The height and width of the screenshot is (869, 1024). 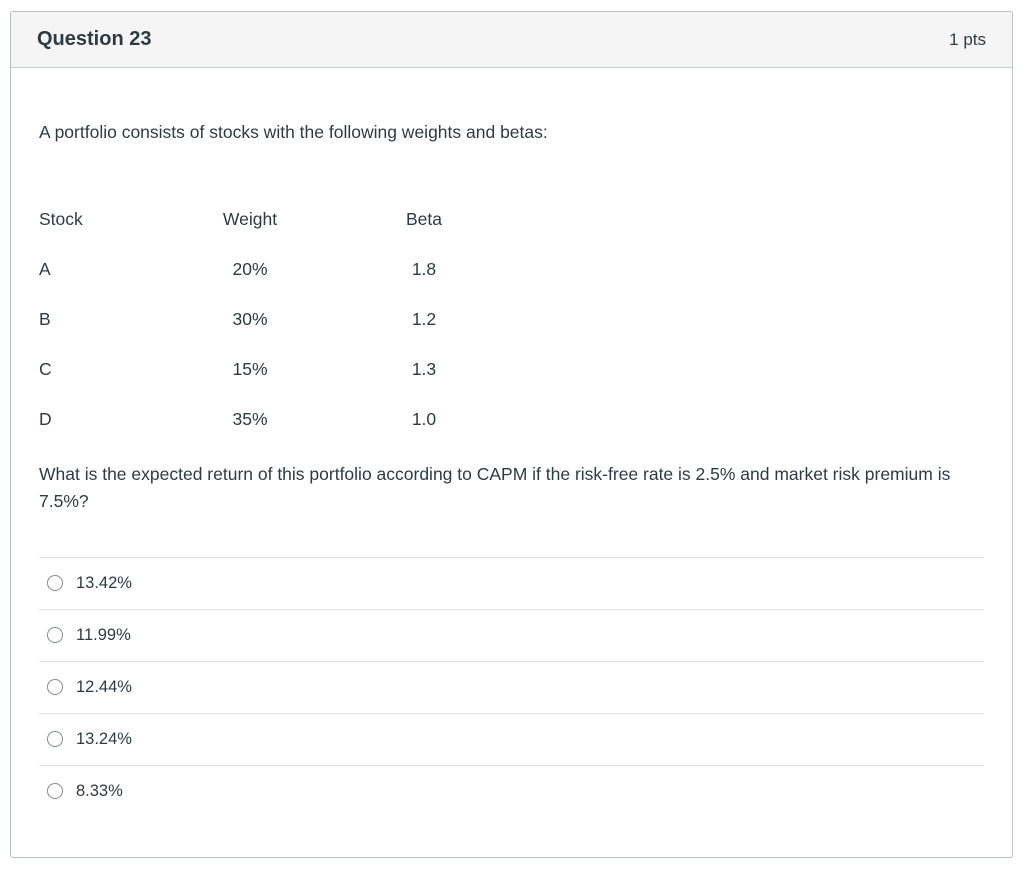 I want to click on answer-label: 13.24%, so click(x=104, y=738).